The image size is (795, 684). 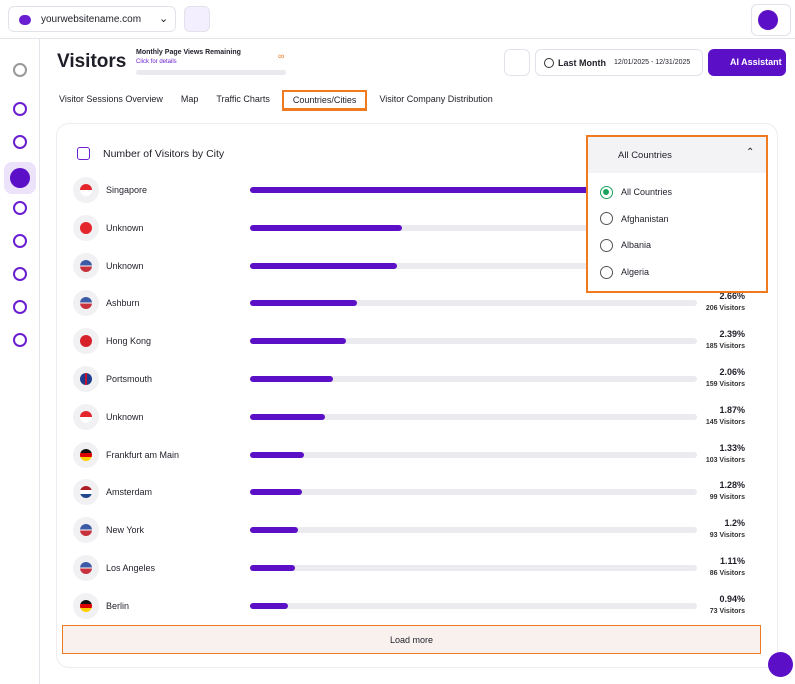 I want to click on date-picker: Last Month 12/01/2025 - 12/31/2025, so click(x=619, y=62).